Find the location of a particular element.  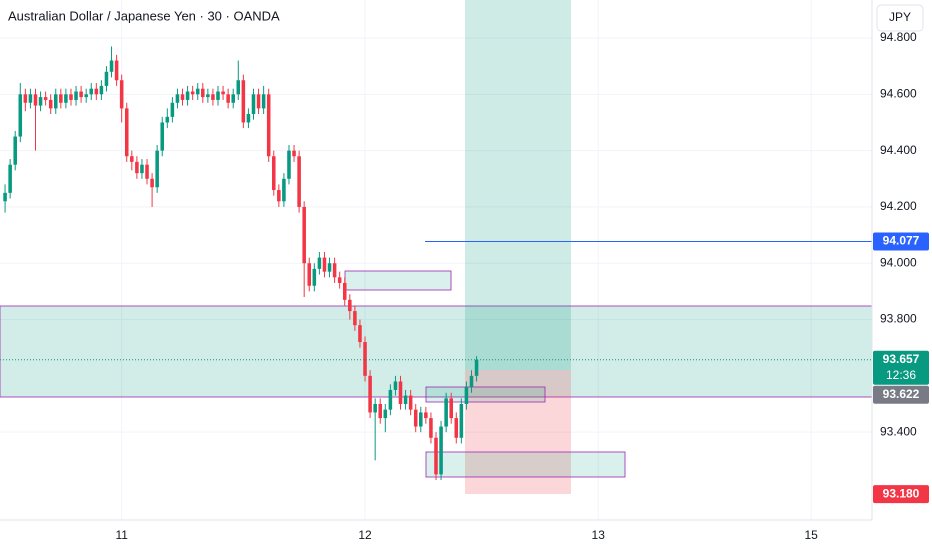

countdown-label: 12:36 is located at coordinates (901, 375).